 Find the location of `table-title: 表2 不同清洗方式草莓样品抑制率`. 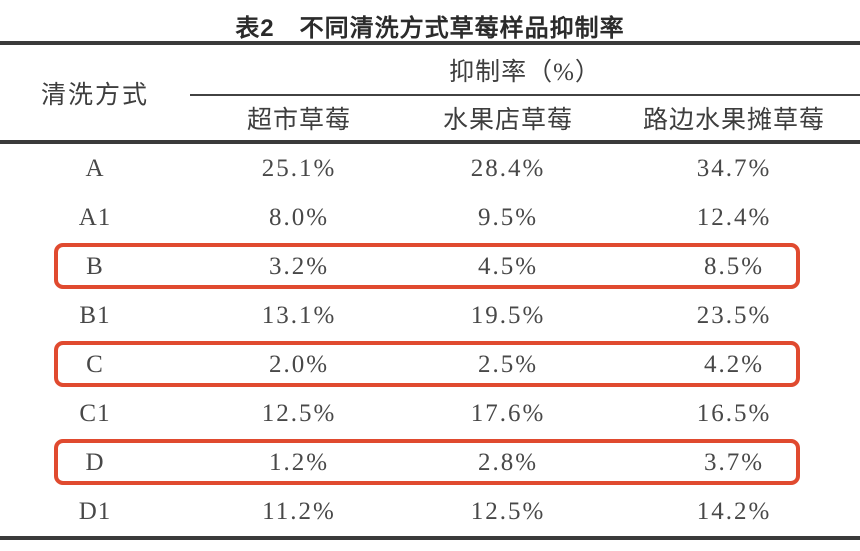

table-title: 表2 不同清洗方式草莓样品抑制率 is located at coordinates (430, 28).